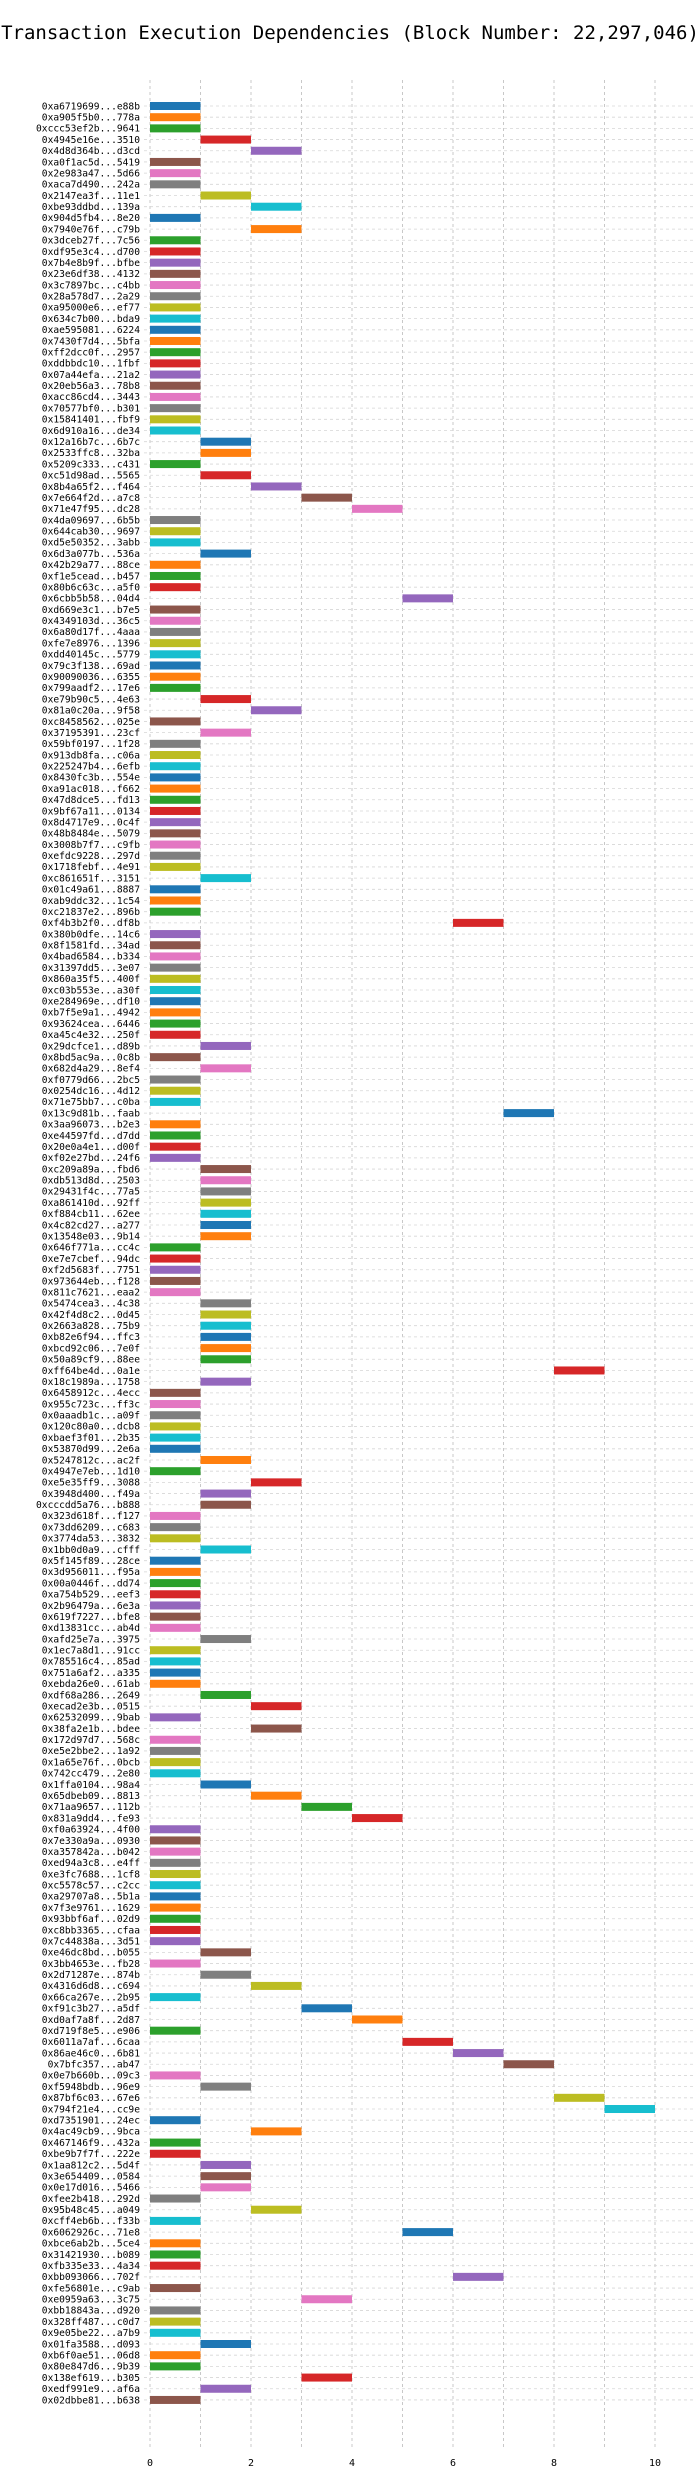 This screenshot has height=2472, width=700. What do you see at coordinates (91, 442) in the screenshot?
I see `tx-label: 0x12a16b7c...6b7c` at bounding box center [91, 442].